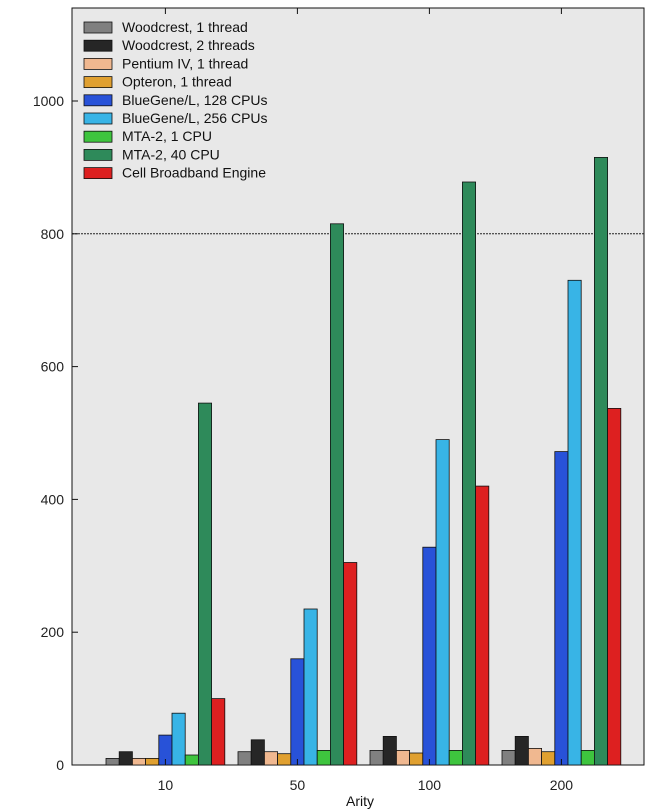 This screenshot has height=811, width=653. I want to click on legend-label: Pentium IV, 1 thread, so click(185, 63).